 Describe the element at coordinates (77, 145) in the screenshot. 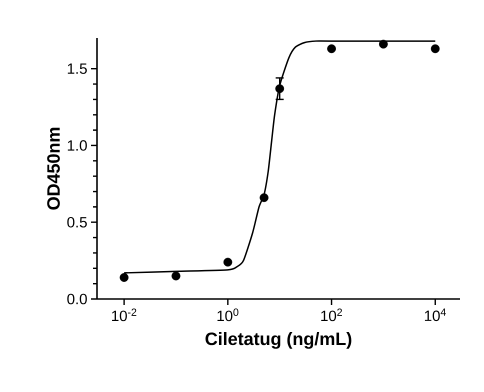

I see `y-tick-label: 1.0` at that location.